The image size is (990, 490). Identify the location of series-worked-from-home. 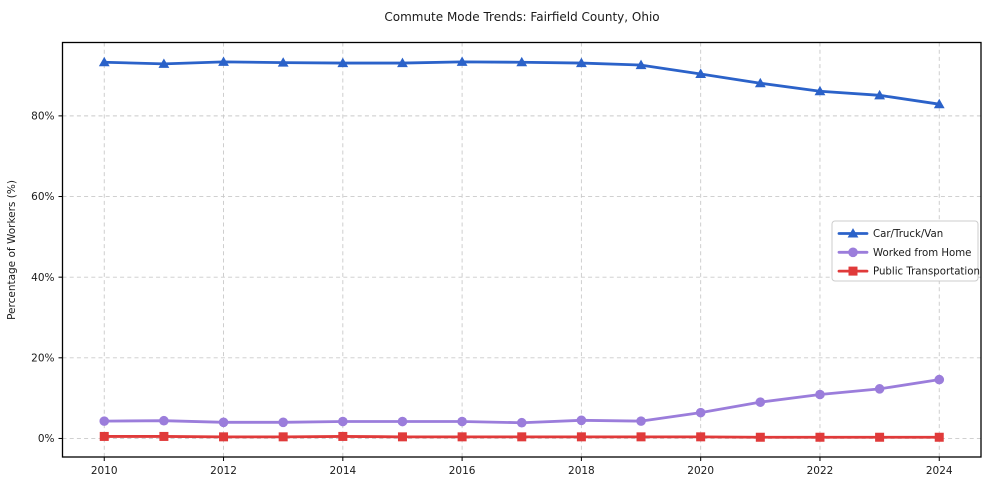
(522, 401).